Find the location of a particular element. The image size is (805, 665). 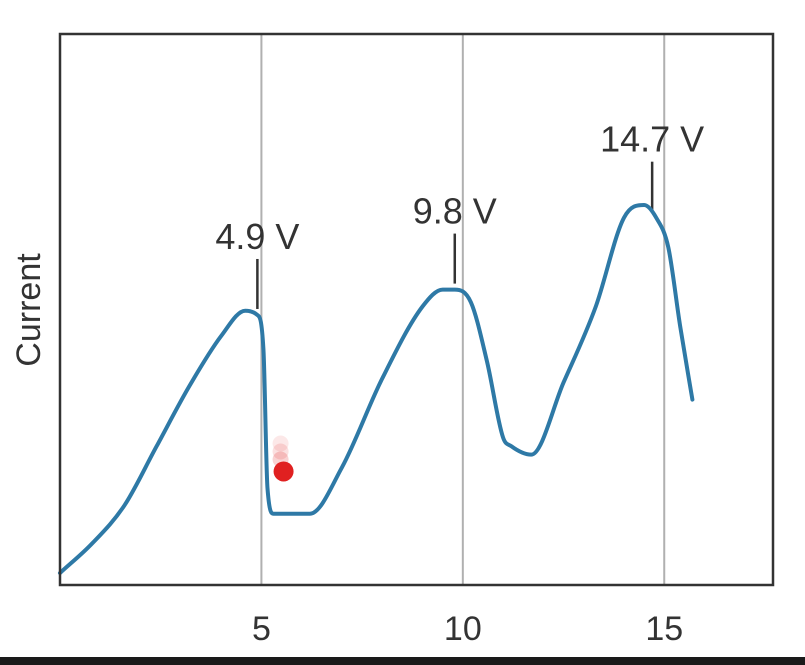

peak-label-0: 4.9 V is located at coordinates (257, 236).